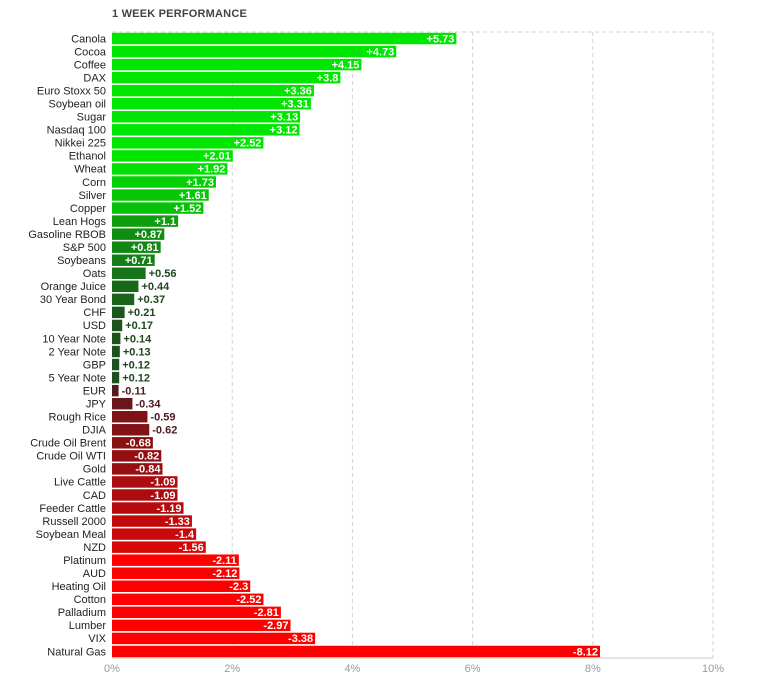  I want to click on category-label: Corn, so click(94, 183).